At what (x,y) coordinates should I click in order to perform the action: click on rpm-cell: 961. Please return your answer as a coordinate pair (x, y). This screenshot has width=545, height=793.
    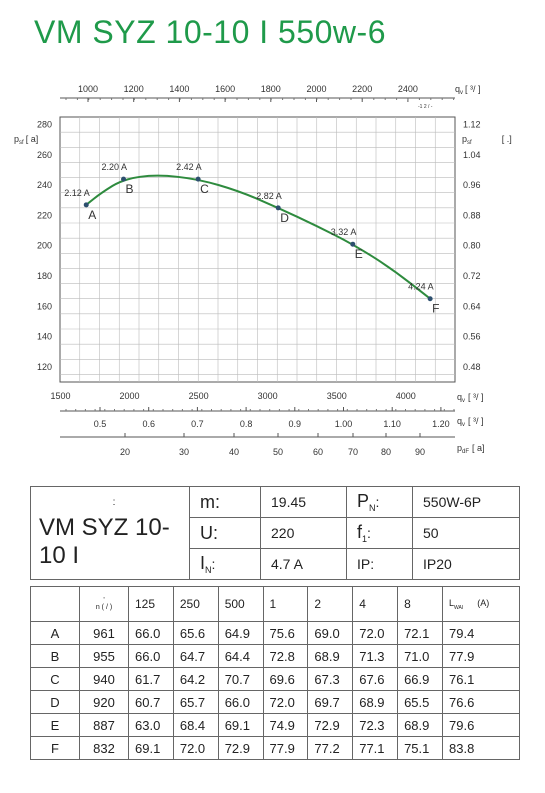
    Looking at the image, I should click on (104, 633).